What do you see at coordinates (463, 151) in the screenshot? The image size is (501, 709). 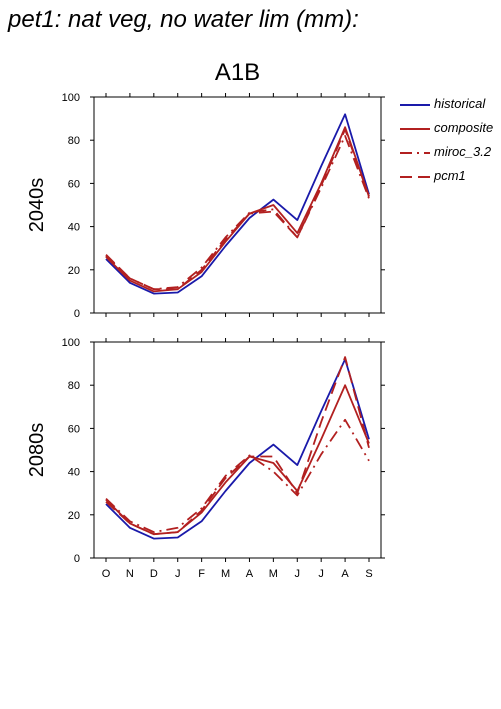 I see `legend-label: miroc_3.2` at bounding box center [463, 151].